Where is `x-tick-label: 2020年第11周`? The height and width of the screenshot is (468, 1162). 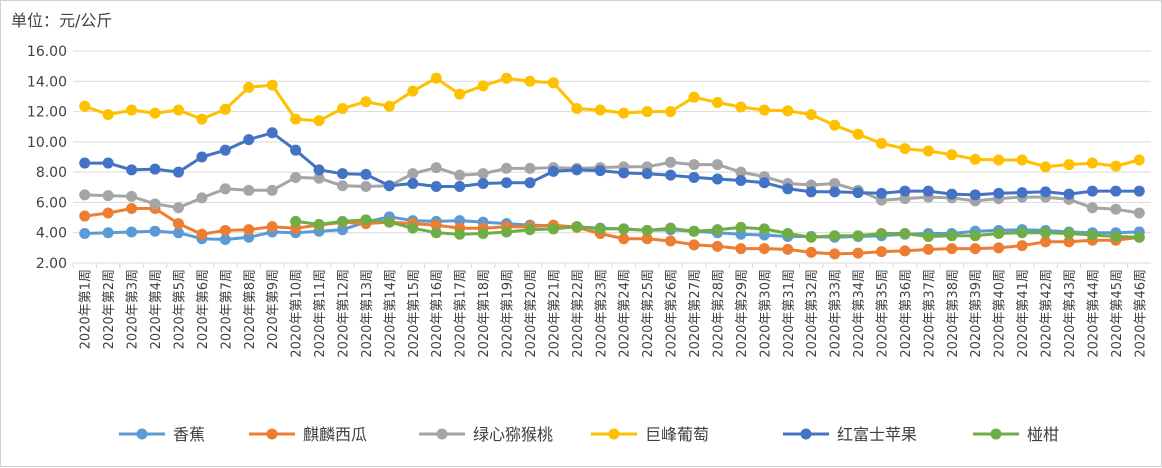 x-tick-label: 2020年第11周 is located at coordinates (320, 313).